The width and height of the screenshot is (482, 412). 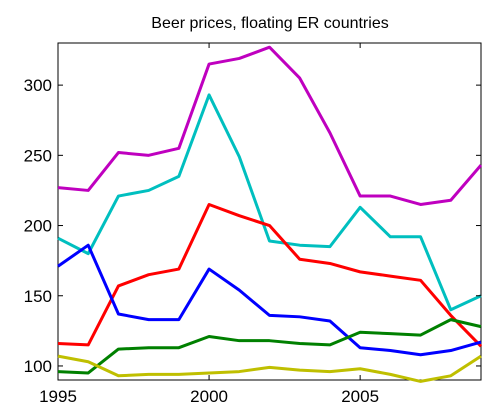 I want to click on y-tick-label: 300, so click(x=38, y=85).